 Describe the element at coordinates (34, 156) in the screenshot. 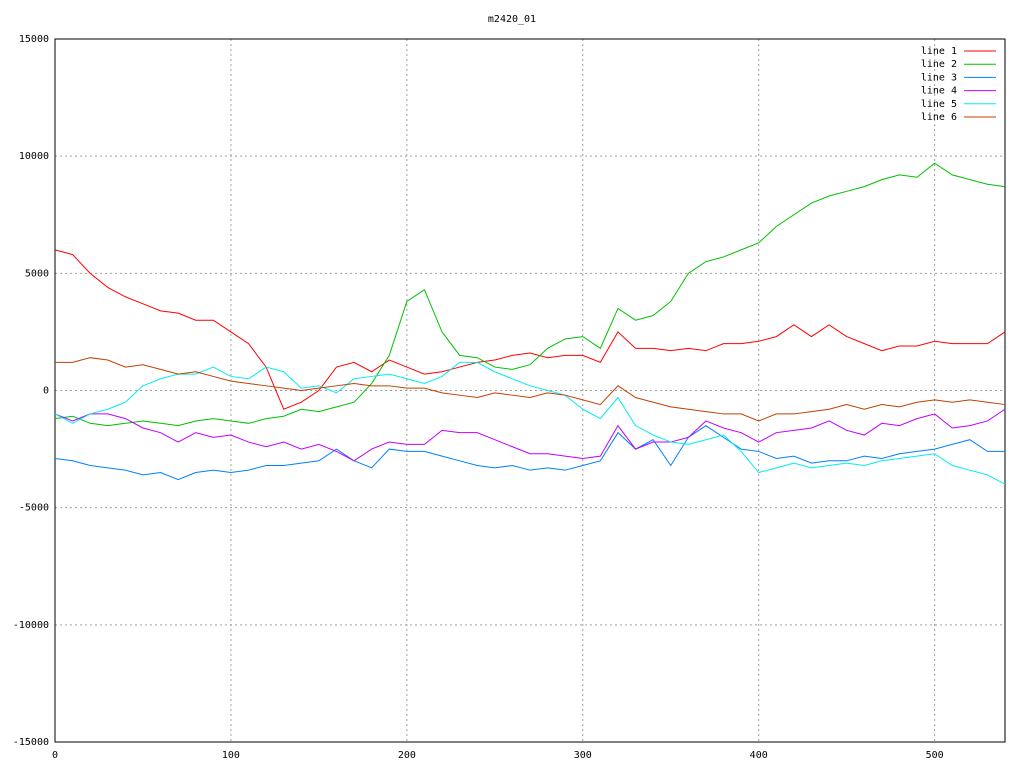

I see `y-tick-label: 10000` at that location.